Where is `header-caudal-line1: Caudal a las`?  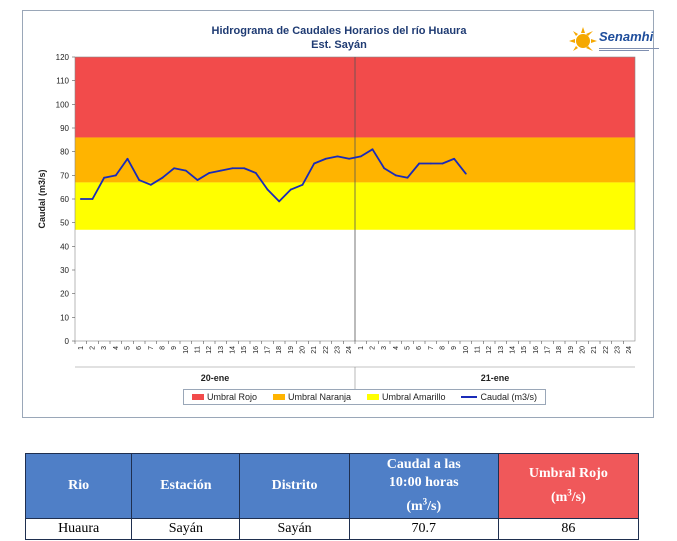
header-caudal-line1: Caudal a las is located at coordinates (423, 464).